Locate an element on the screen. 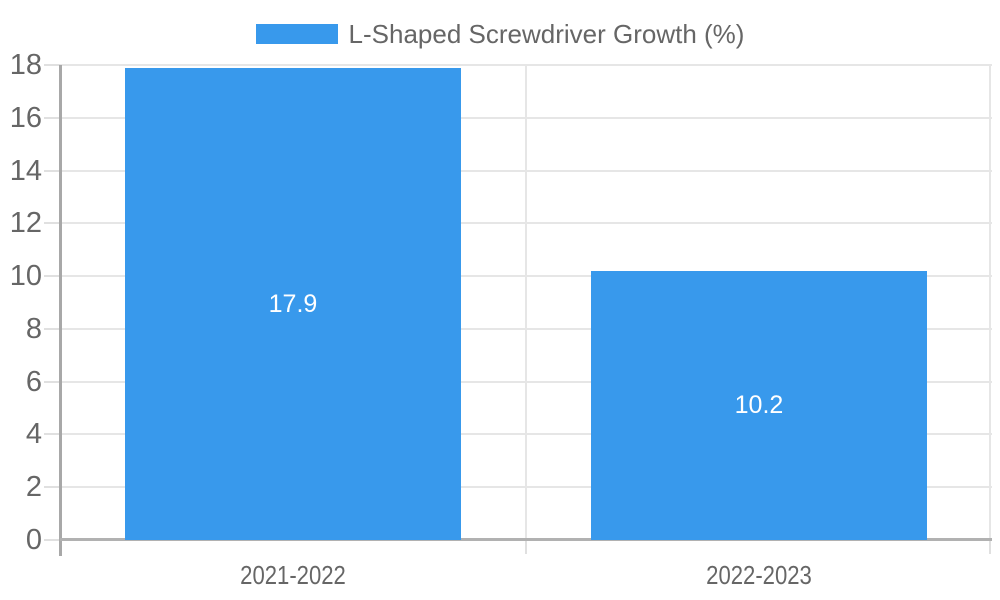 This screenshot has height=600, width=1000. x-axis-label: 2022-2023 is located at coordinates (759, 575).